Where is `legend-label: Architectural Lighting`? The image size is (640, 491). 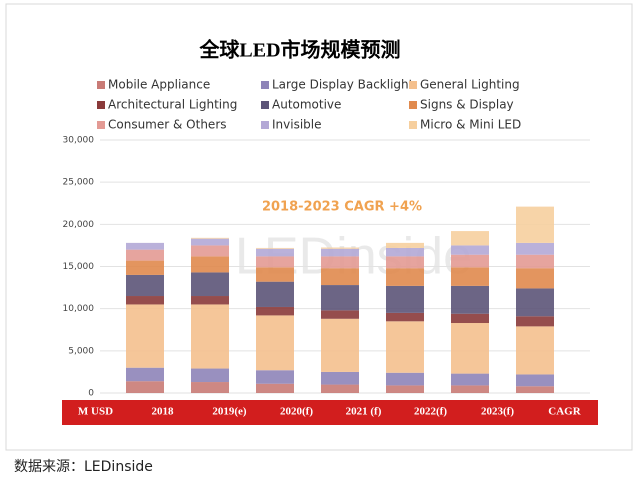 legend-label: Architectural Lighting is located at coordinates (172, 105).